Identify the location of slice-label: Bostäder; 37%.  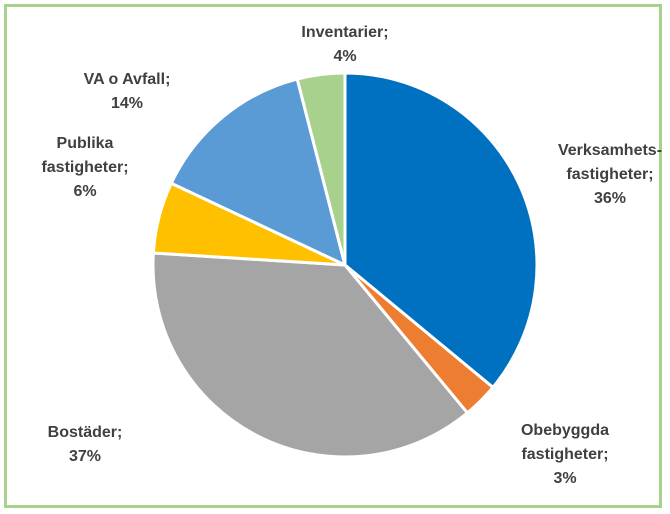
(85, 445).